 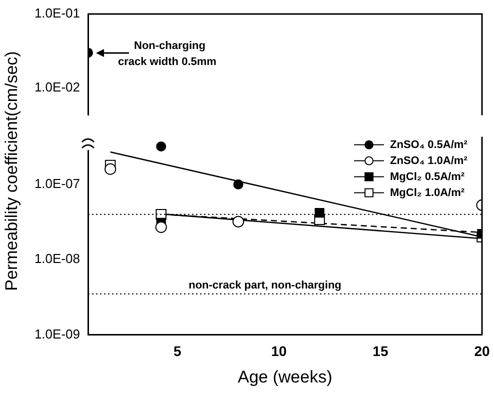 I want to click on legend-label: MgCl₂ 1.0A/m², so click(x=427, y=192).